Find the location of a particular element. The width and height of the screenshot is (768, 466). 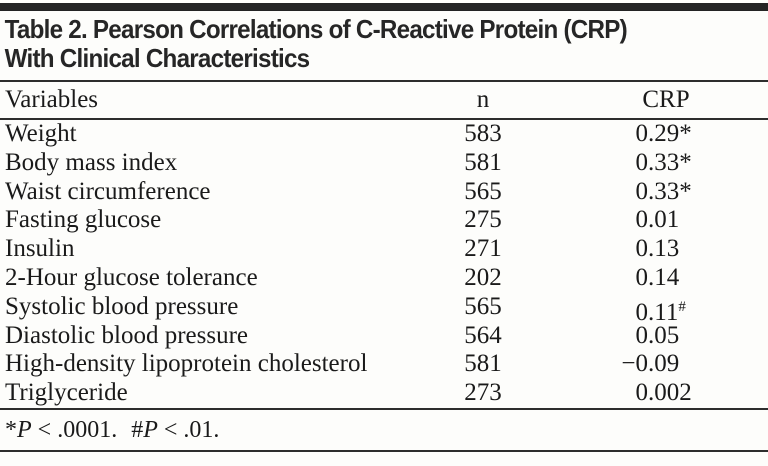

footnote-threshold: < .0001. is located at coordinates (74, 429).